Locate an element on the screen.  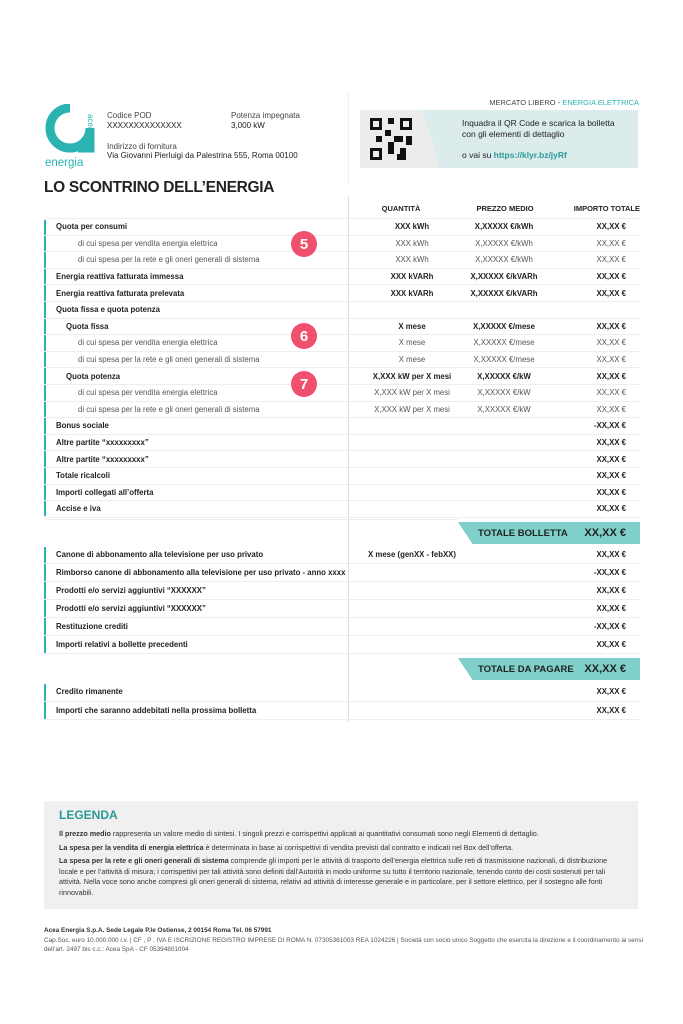
qr-link-prefix: o vai su is located at coordinates (478, 155).